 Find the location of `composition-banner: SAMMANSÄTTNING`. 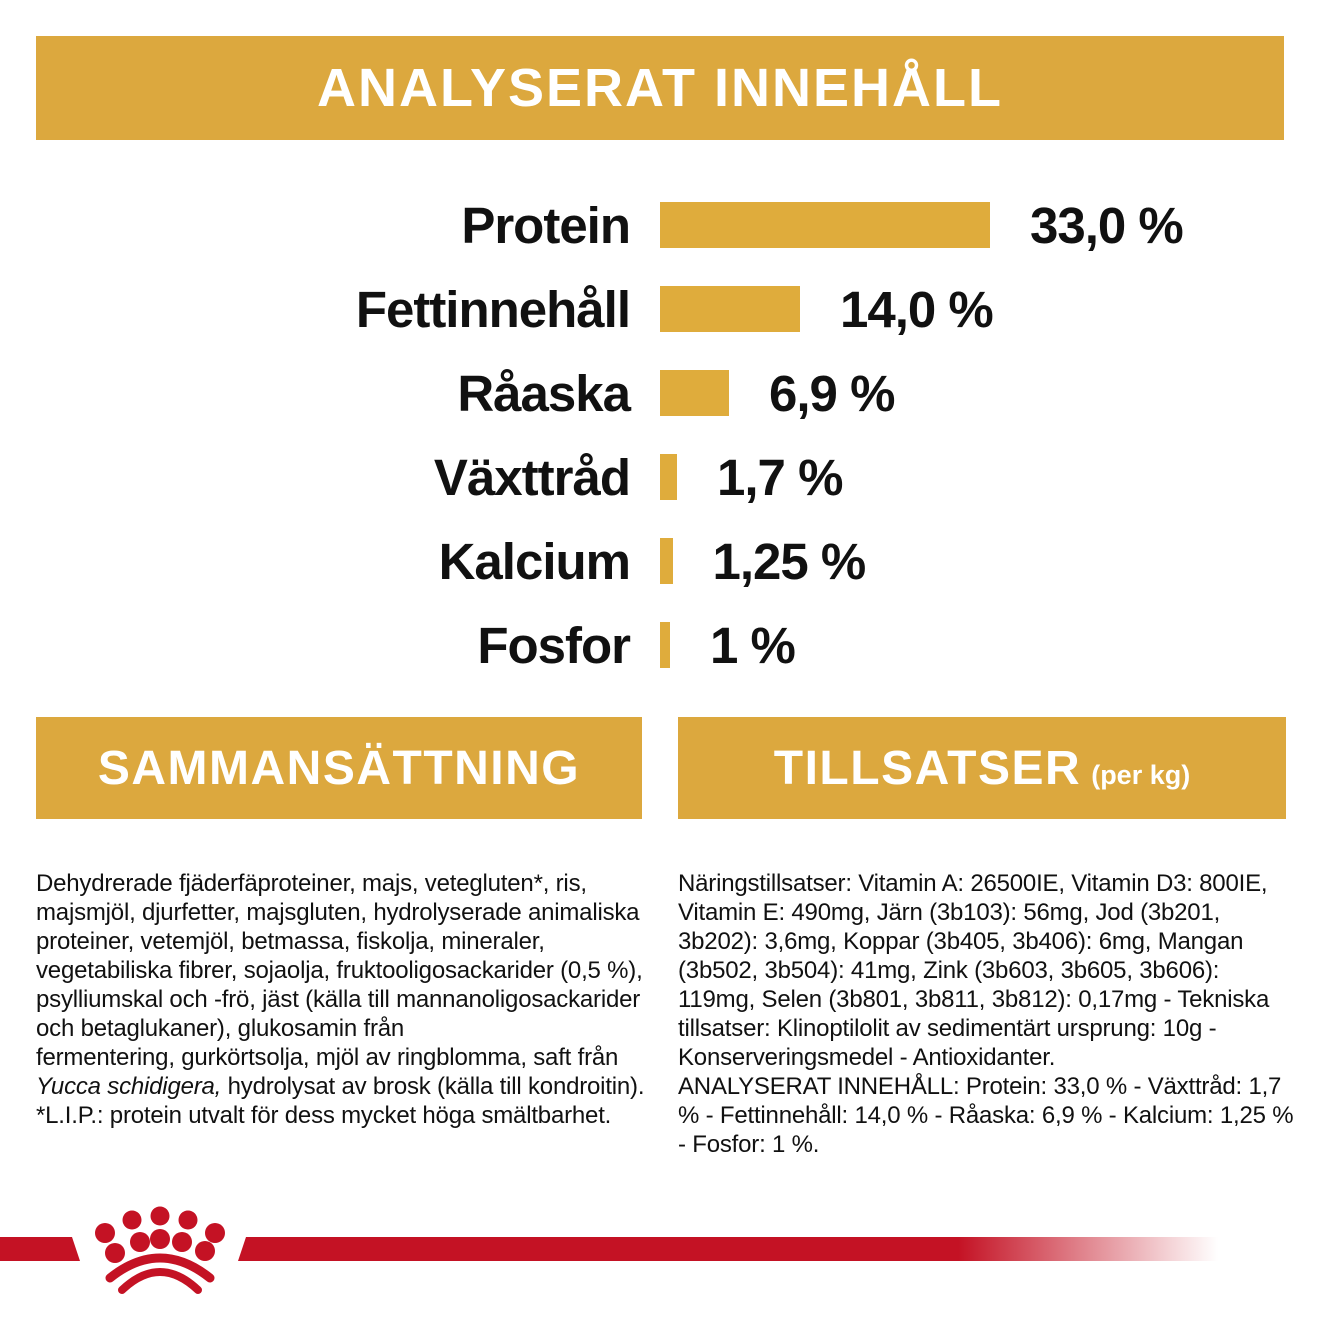

composition-banner: SAMMANSÄTTNING is located at coordinates (339, 768).